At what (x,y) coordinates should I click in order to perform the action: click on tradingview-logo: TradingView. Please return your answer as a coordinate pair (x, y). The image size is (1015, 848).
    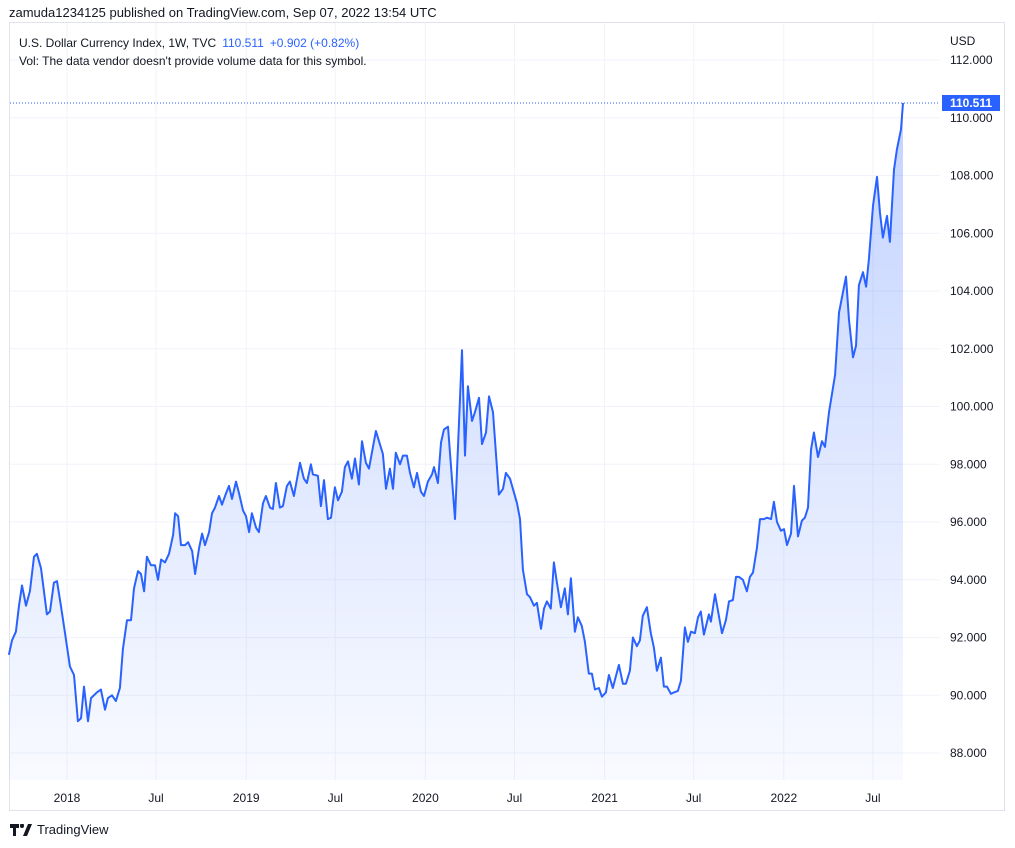
    Looking at the image, I should click on (59, 829).